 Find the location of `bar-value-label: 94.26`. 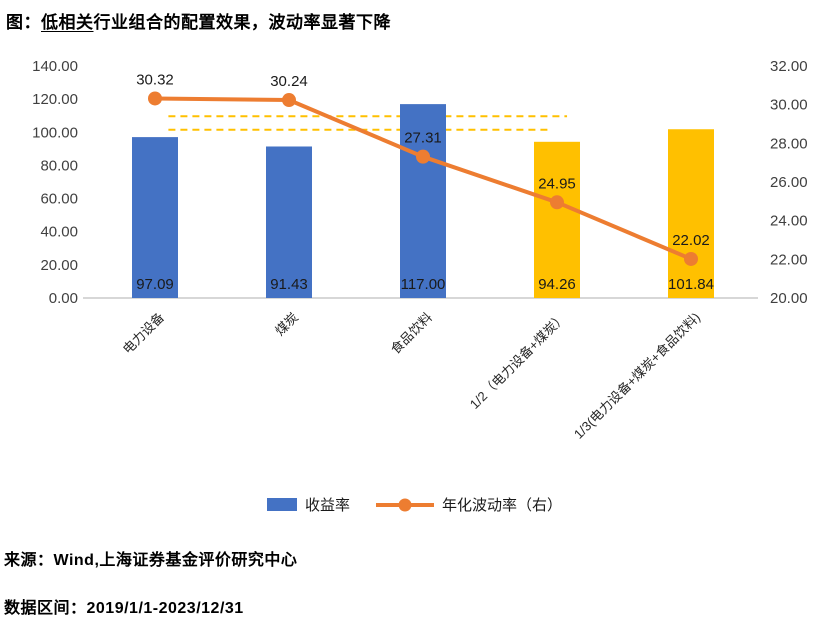

bar-value-label: 94.26 is located at coordinates (557, 284).